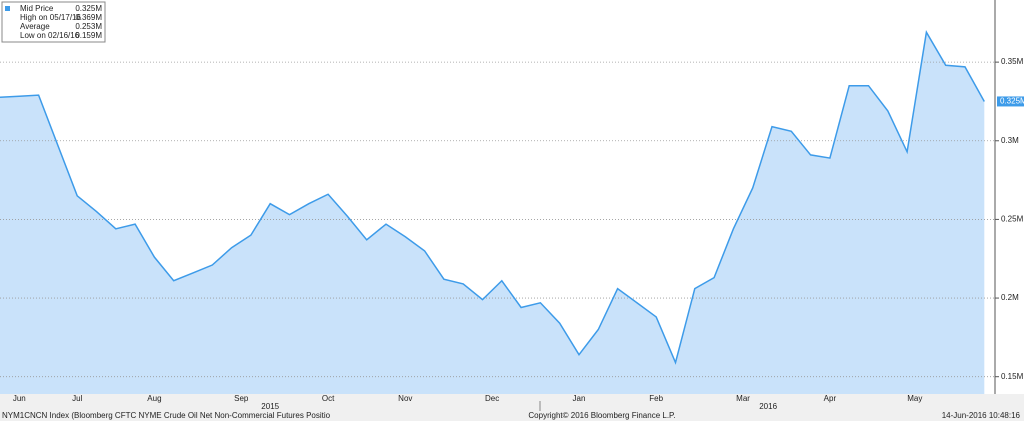 This screenshot has width=1024, height=426. Describe the element at coordinates (77, 398) in the screenshot. I see `x-tick-label: Jul` at that location.